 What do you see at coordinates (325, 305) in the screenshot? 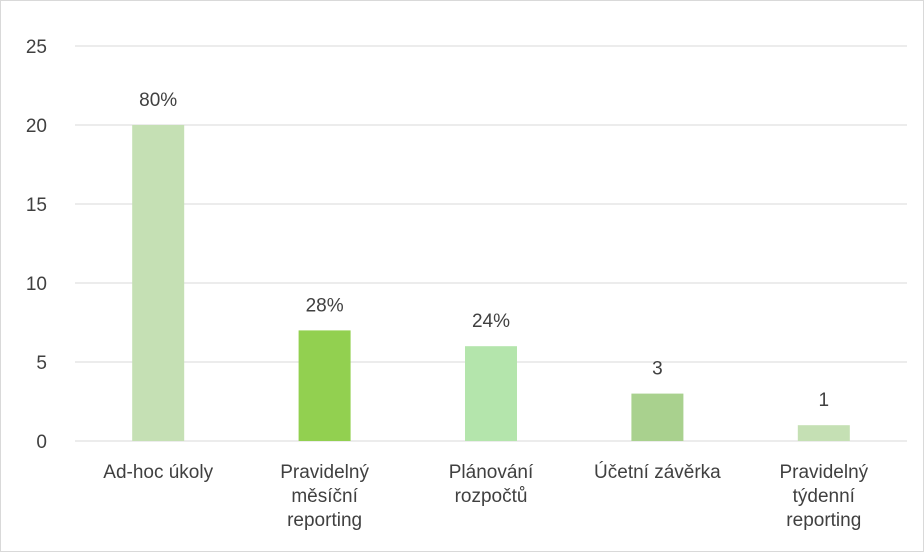
I see `data-label: 28%` at bounding box center [325, 305].